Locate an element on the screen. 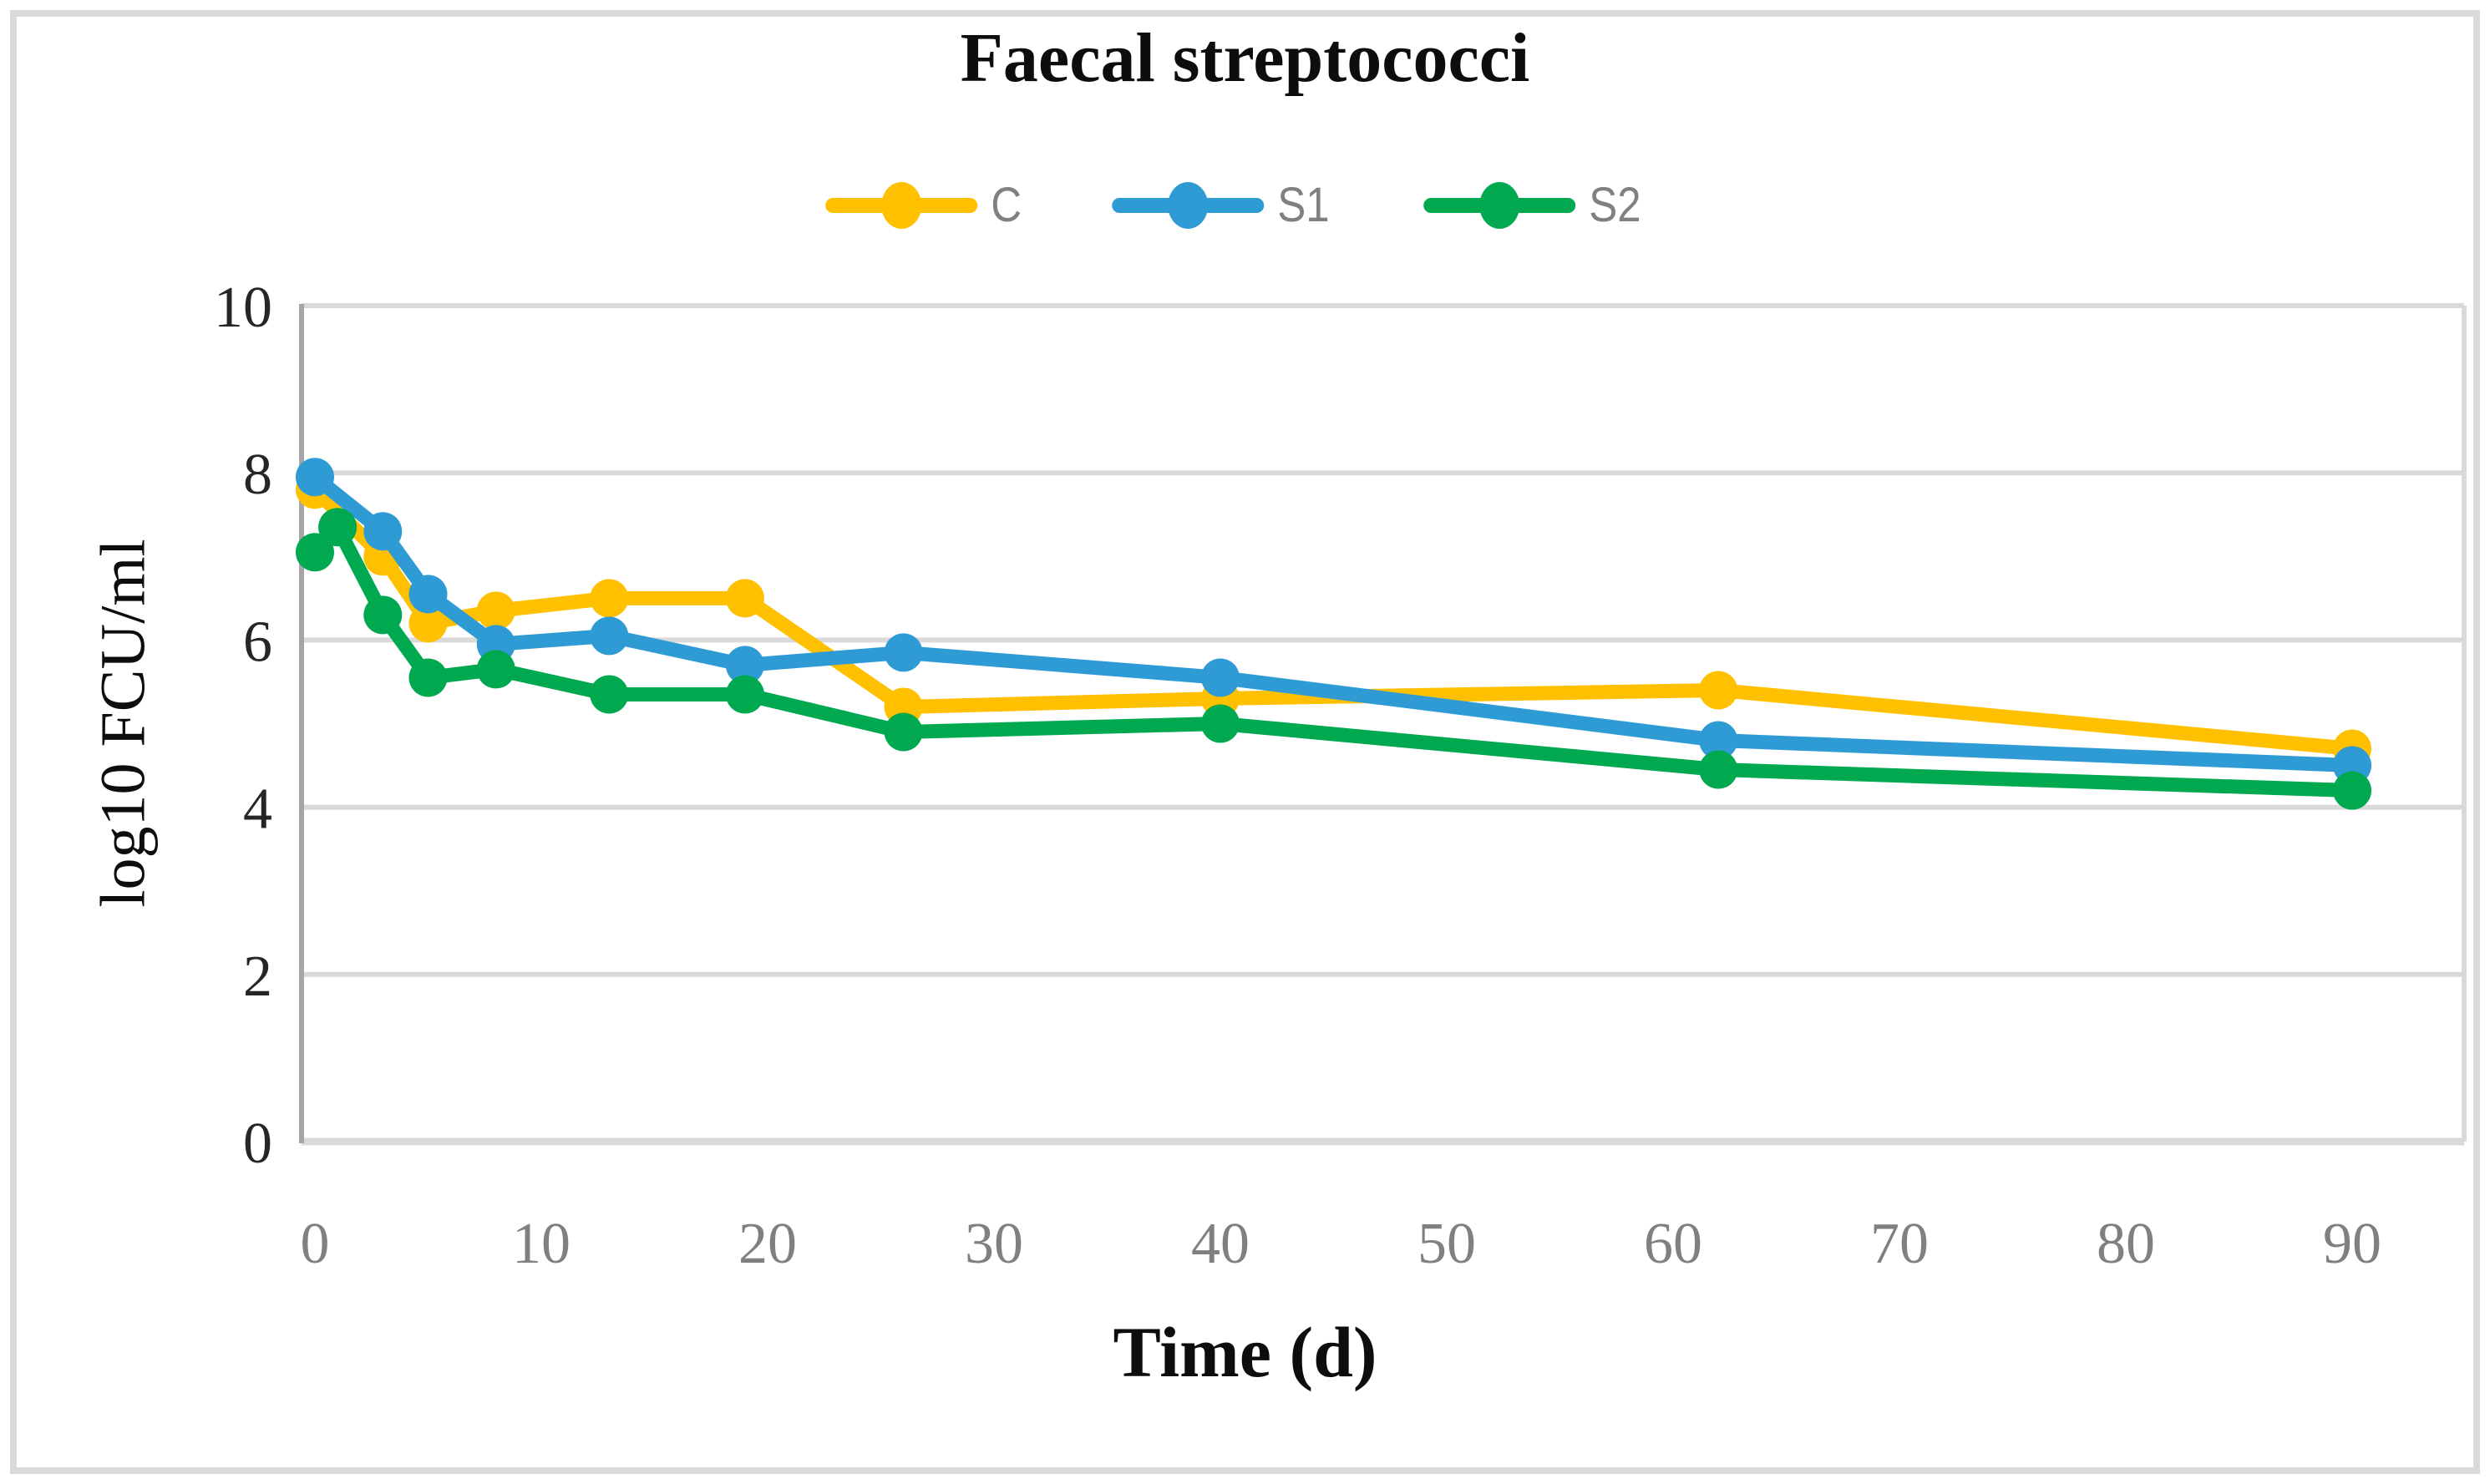 The image size is (2490, 1484). y-tick-label-10: 10 is located at coordinates (243, 308).